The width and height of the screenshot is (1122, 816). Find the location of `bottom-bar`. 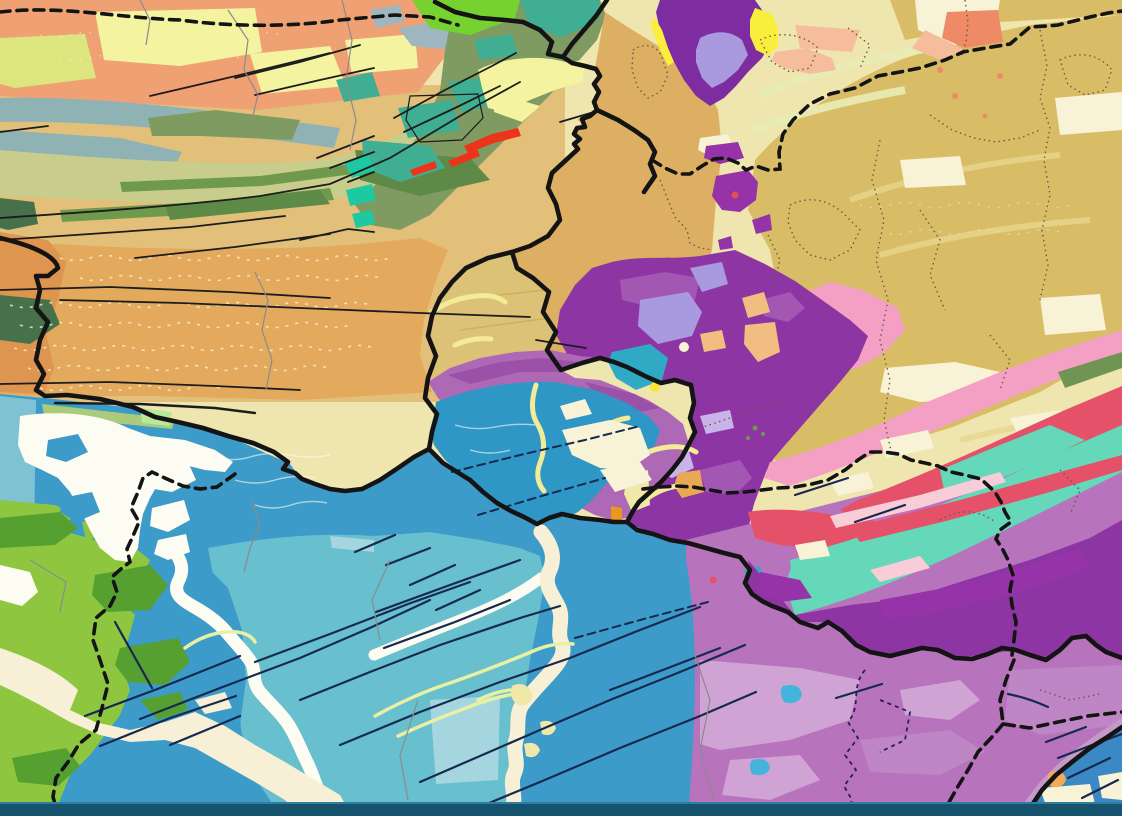

bottom-bar is located at coordinates (561, 810).